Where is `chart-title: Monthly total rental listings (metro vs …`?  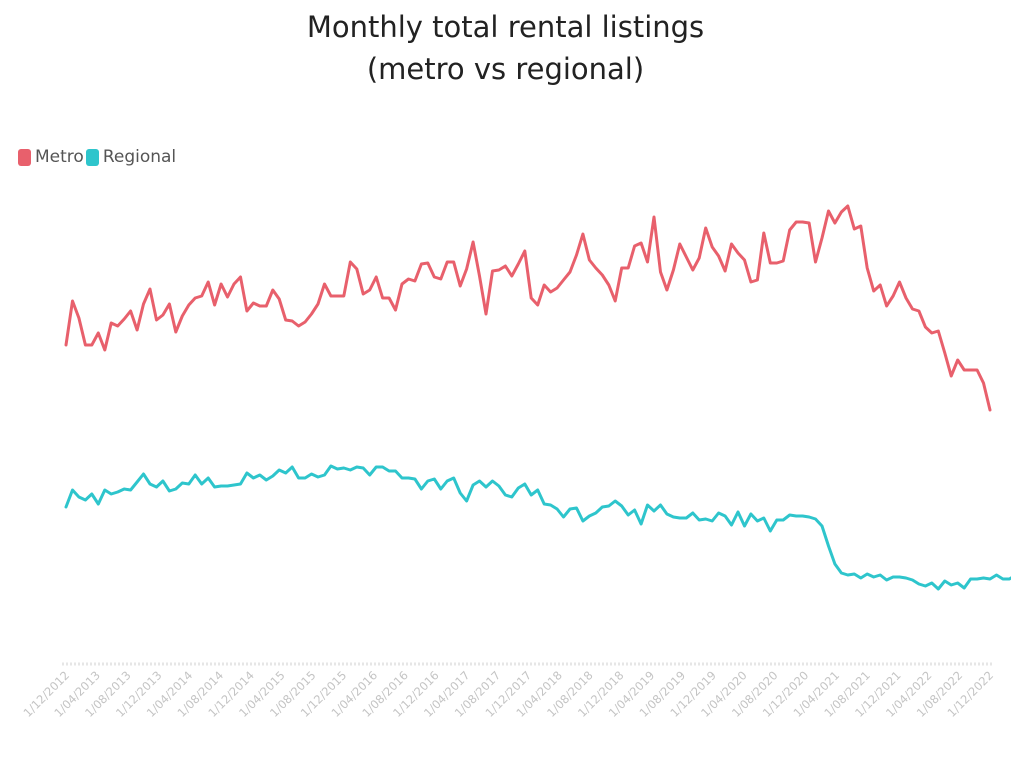 chart-title: Monthly total rental listings (metro vs … is located at coordinates (505, 48).